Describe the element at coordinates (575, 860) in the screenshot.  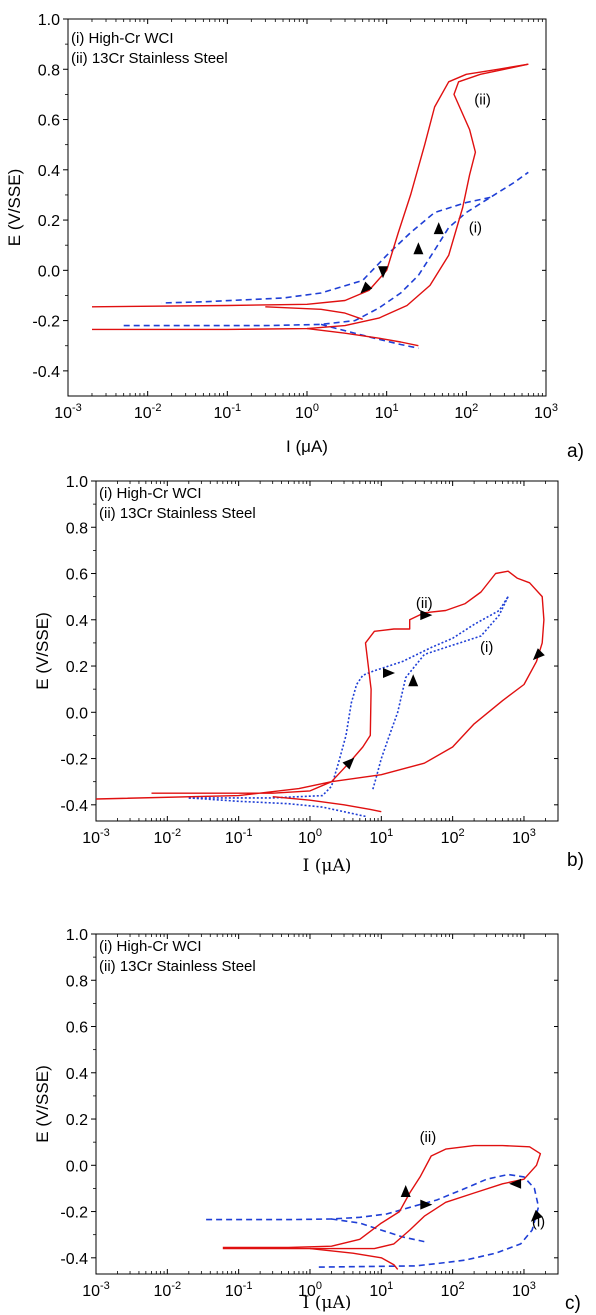
I see `panel-label: b)` at that location.